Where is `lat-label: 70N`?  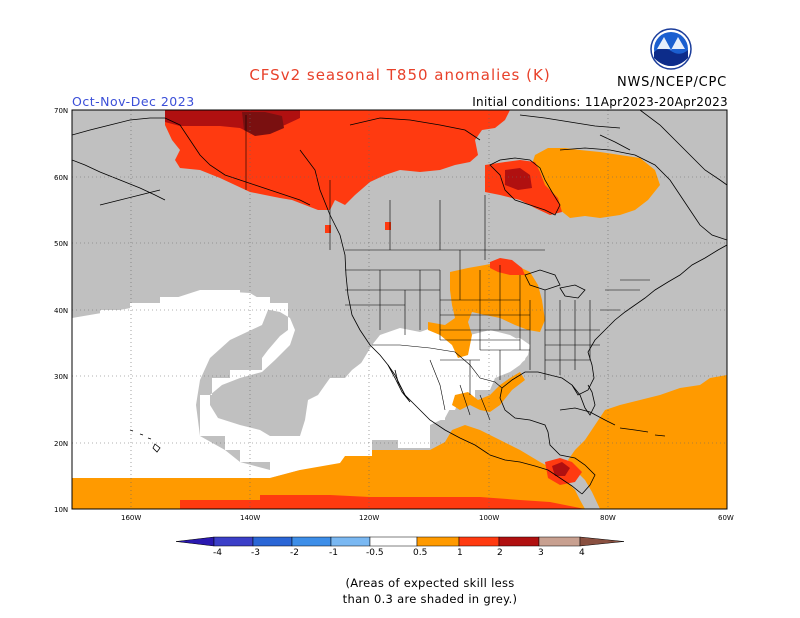 lat-label: 70N is located at coordinates (61, 111).